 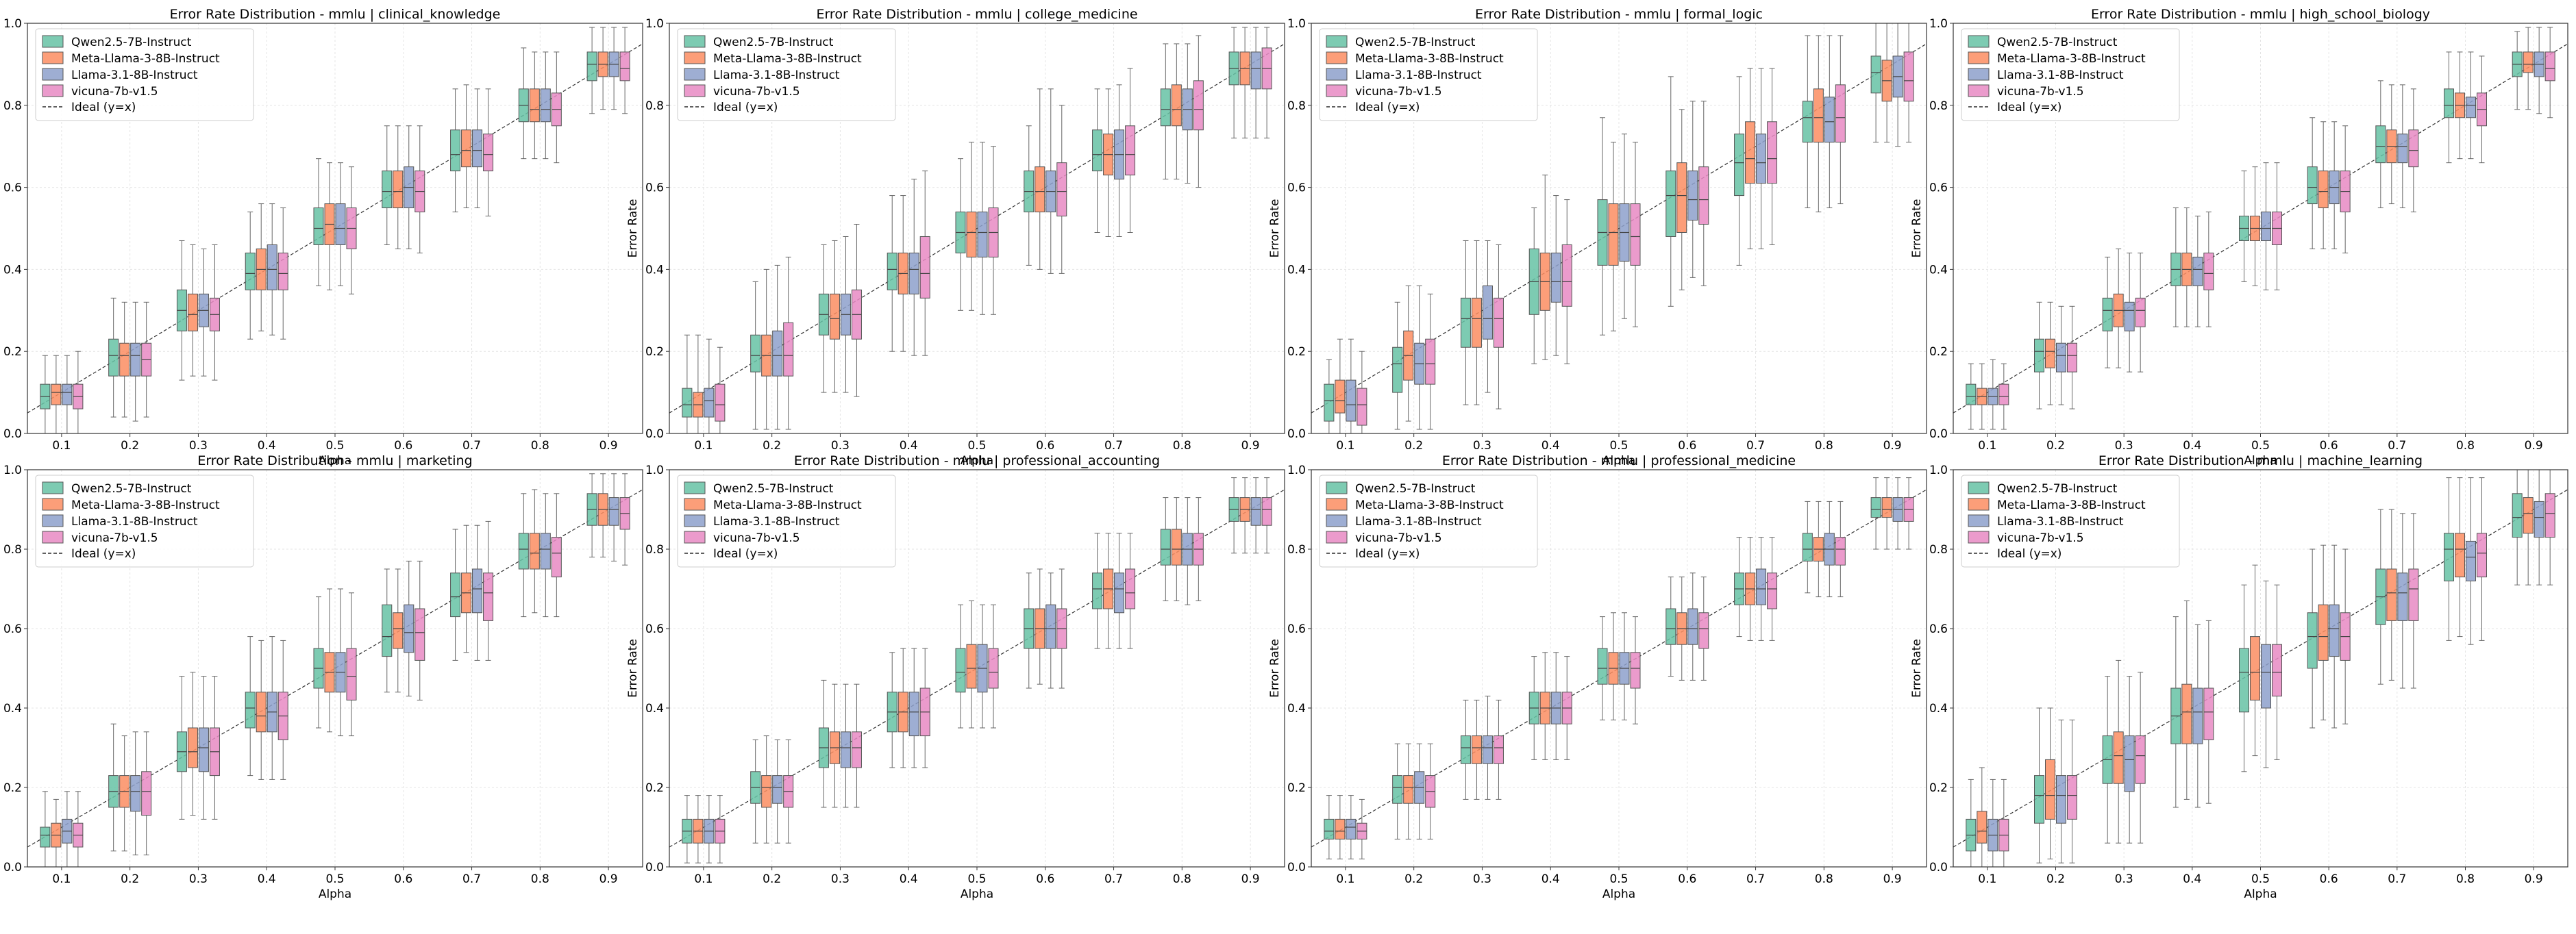 What do you see at coordinates (1413, 446) in the screenshot?
I see `x-tick-label: 0.2` at bounding box center [1413, 446].